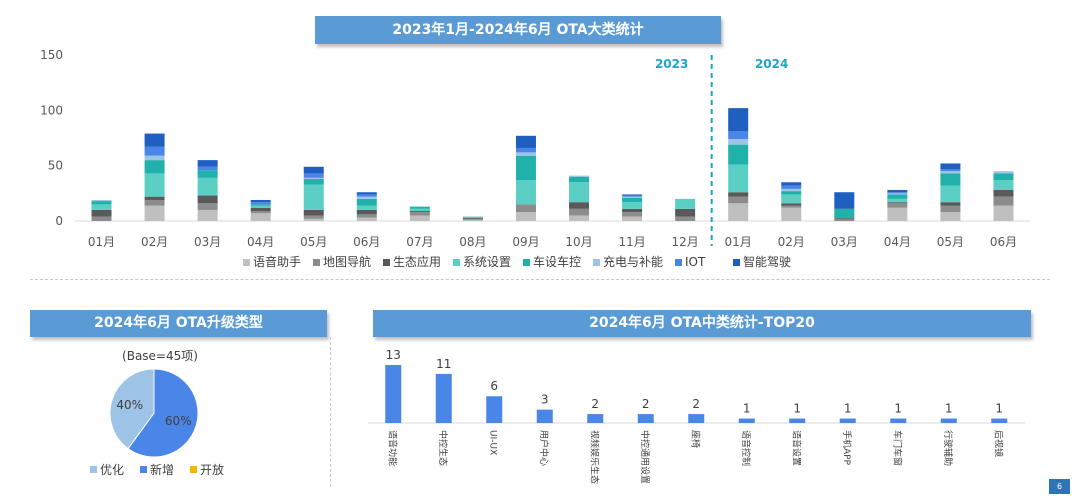  I want to click on upgrade-type-title: 2024年6月 OTA升级类型, so click(178, 323).